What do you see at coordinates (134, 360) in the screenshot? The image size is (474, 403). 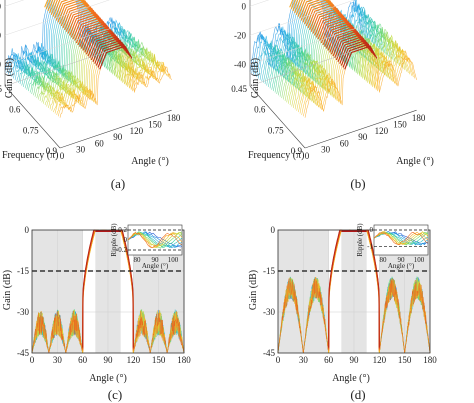 I see `x-tick-4: 120` at bounding box center [134, 360].